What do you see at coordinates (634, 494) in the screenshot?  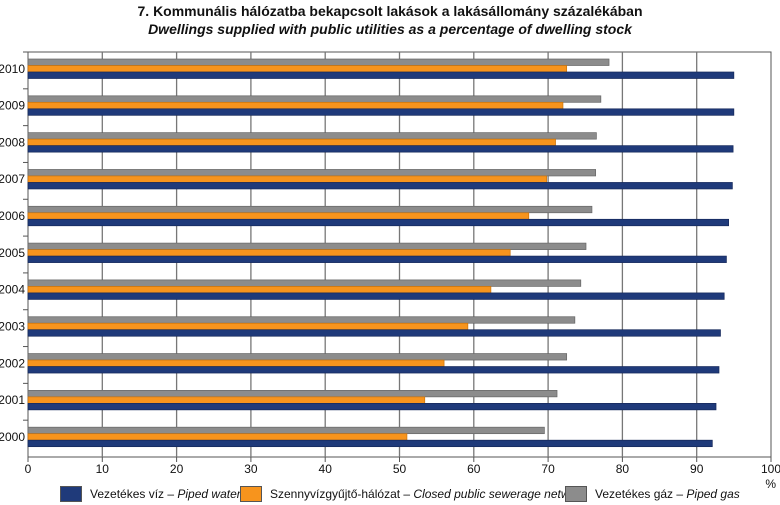 I see `legend-label: Vezetékes gáz` at bounding box center [634, 494].